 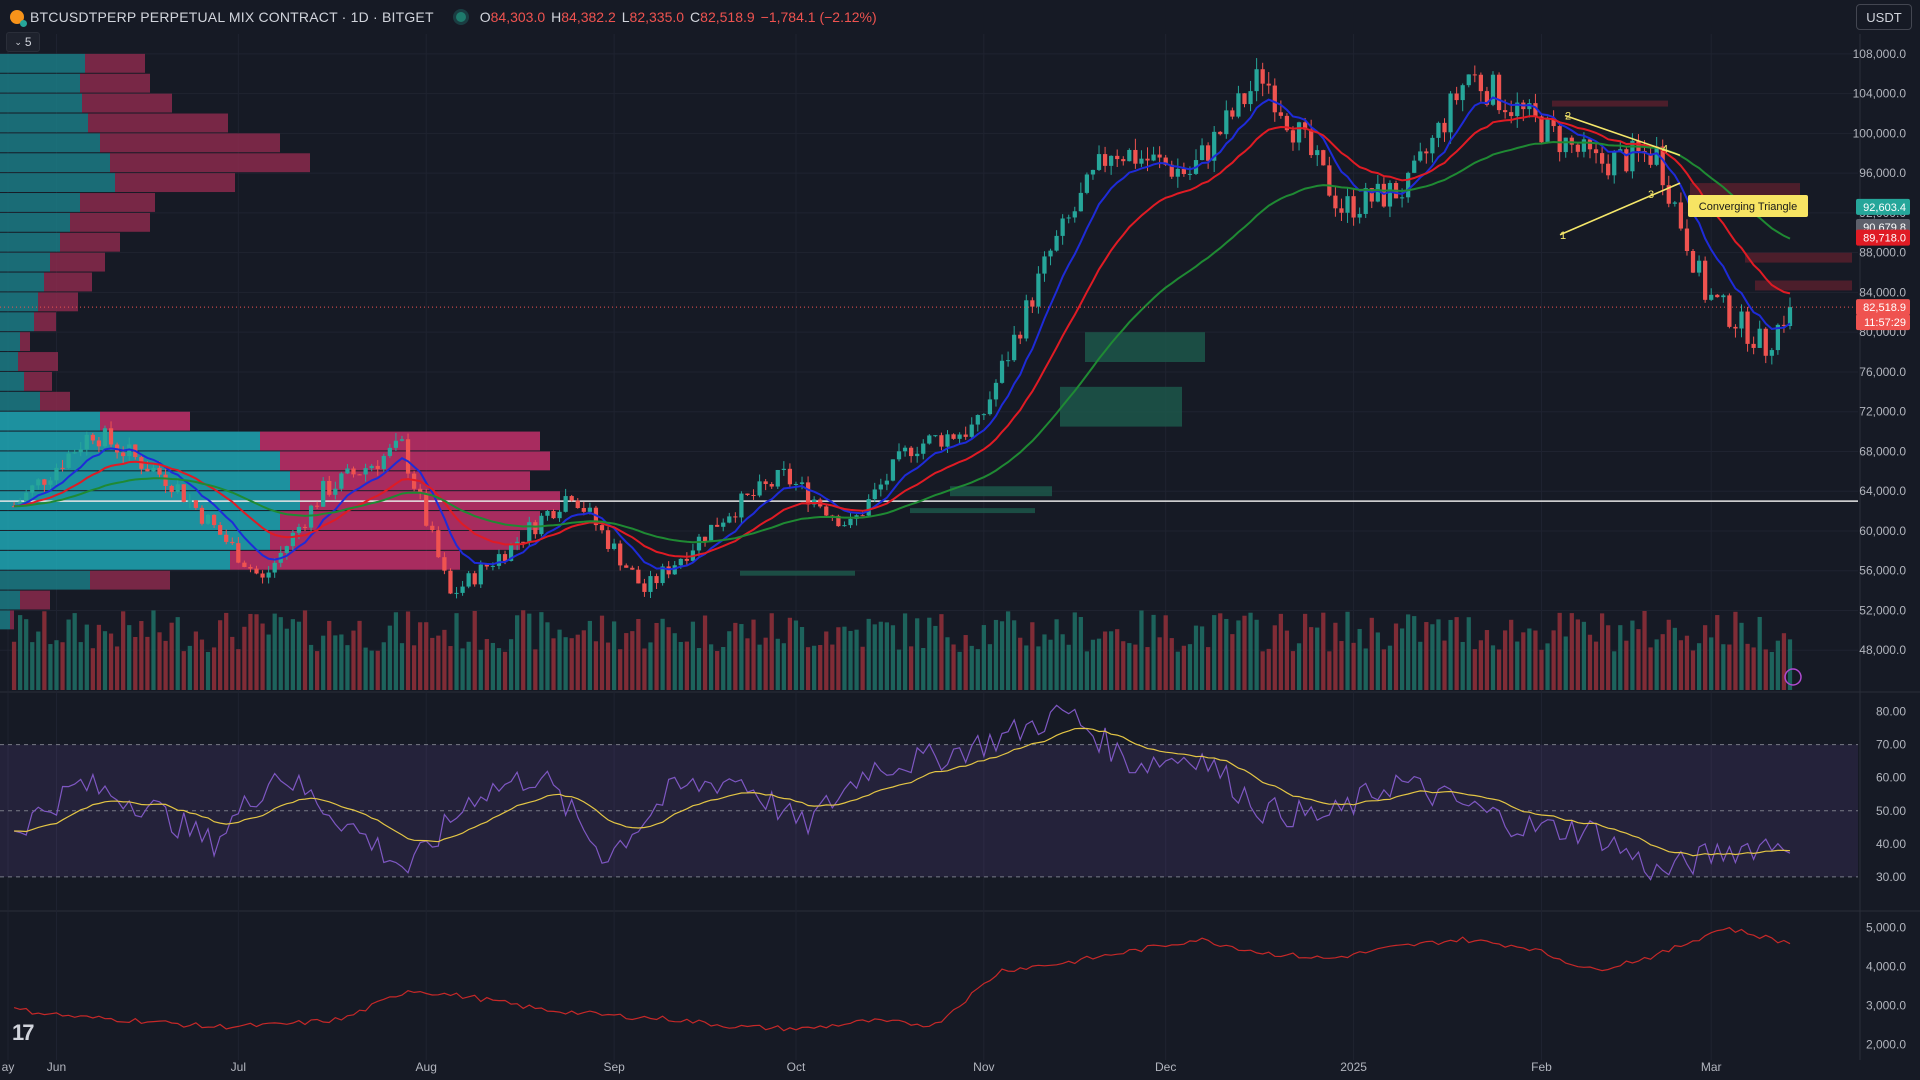 What do you see at coordinates (902, 650) in the screenshot?
I see `volume-bars` at bounding box center [902, 650].